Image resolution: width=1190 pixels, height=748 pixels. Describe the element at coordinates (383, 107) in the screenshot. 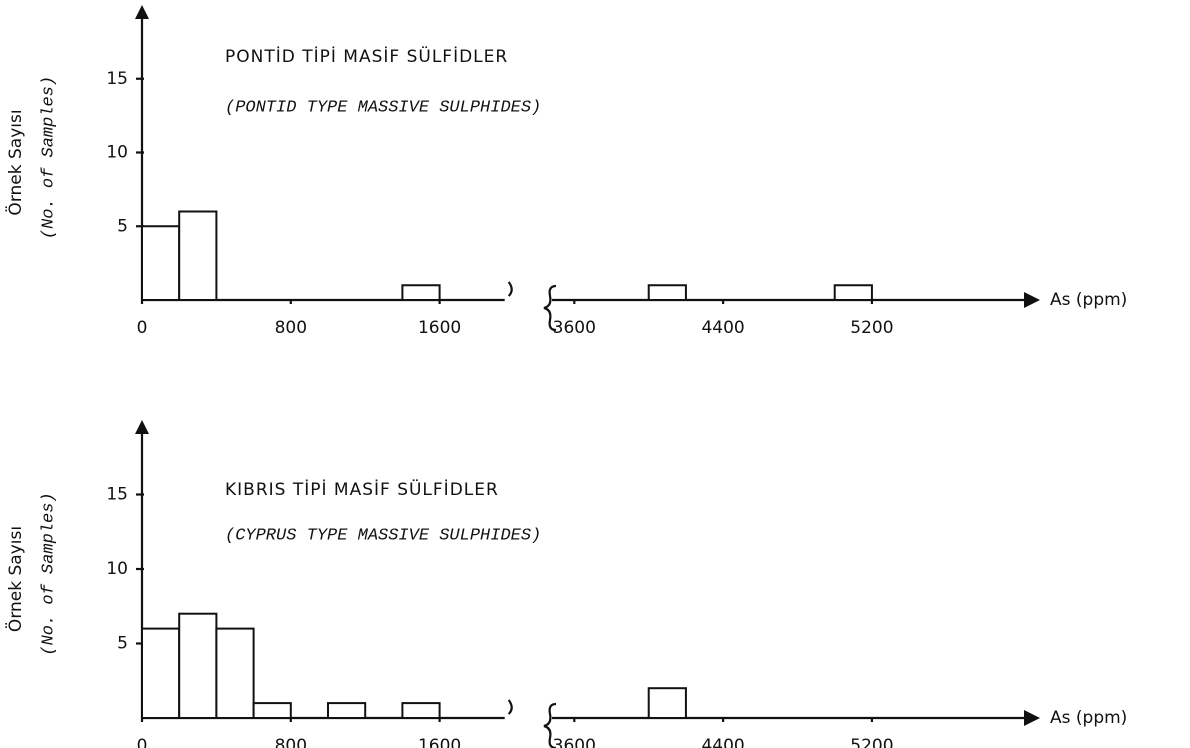

I see `chart-subtitle: (PONTID TYPE MASSIVE SULPHIDES)` at that location.